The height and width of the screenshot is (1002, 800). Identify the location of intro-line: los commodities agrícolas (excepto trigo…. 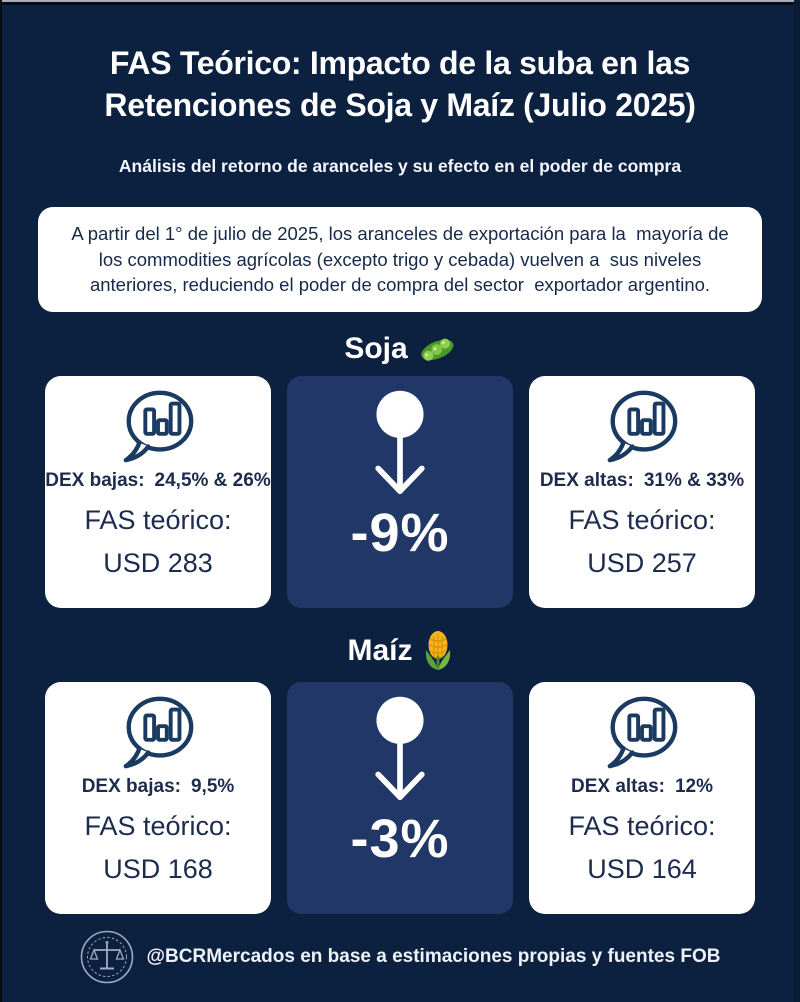
(400, 259).